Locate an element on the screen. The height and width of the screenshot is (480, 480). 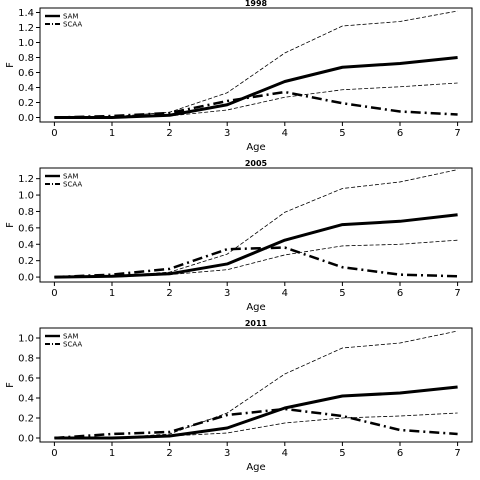
y-tick-label: 1.4 is located at coordinates (26, 13).